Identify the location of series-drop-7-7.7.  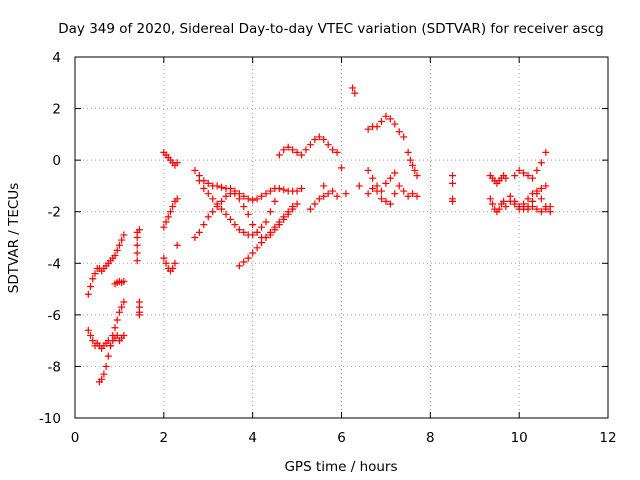
(410, 156).